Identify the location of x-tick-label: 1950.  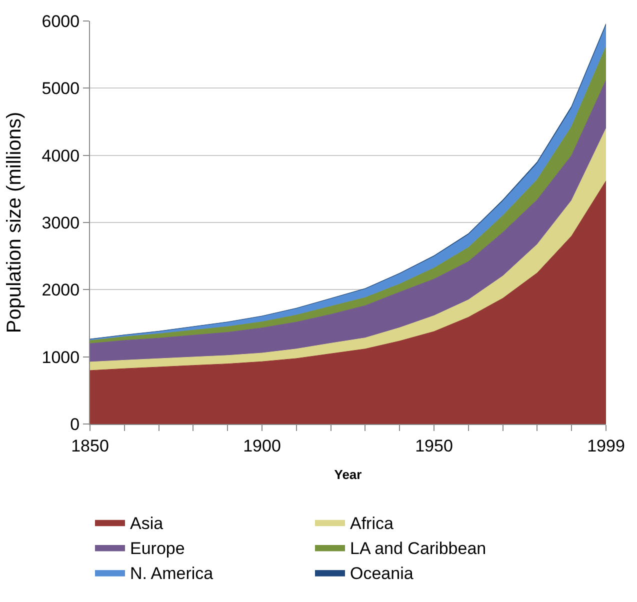
(434, 446).